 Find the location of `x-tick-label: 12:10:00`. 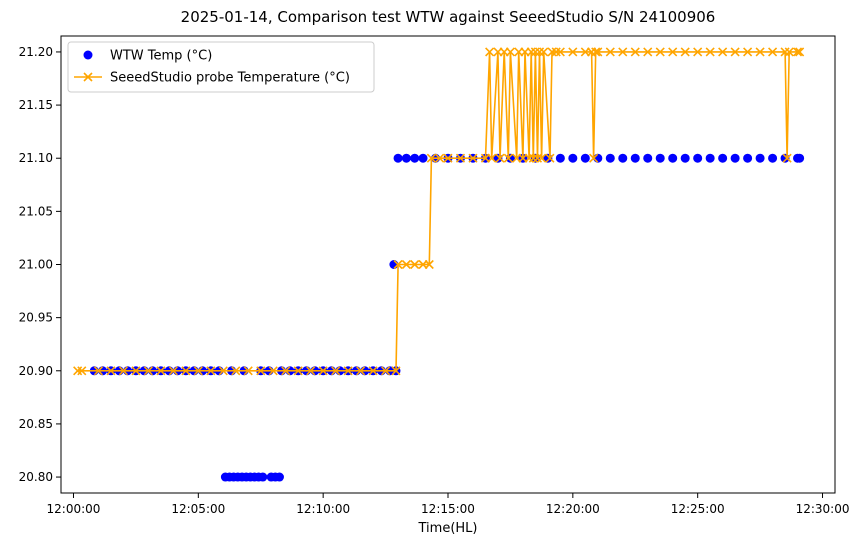

x-tick-label: 12:10:00 is located at coordinates (323, 509).